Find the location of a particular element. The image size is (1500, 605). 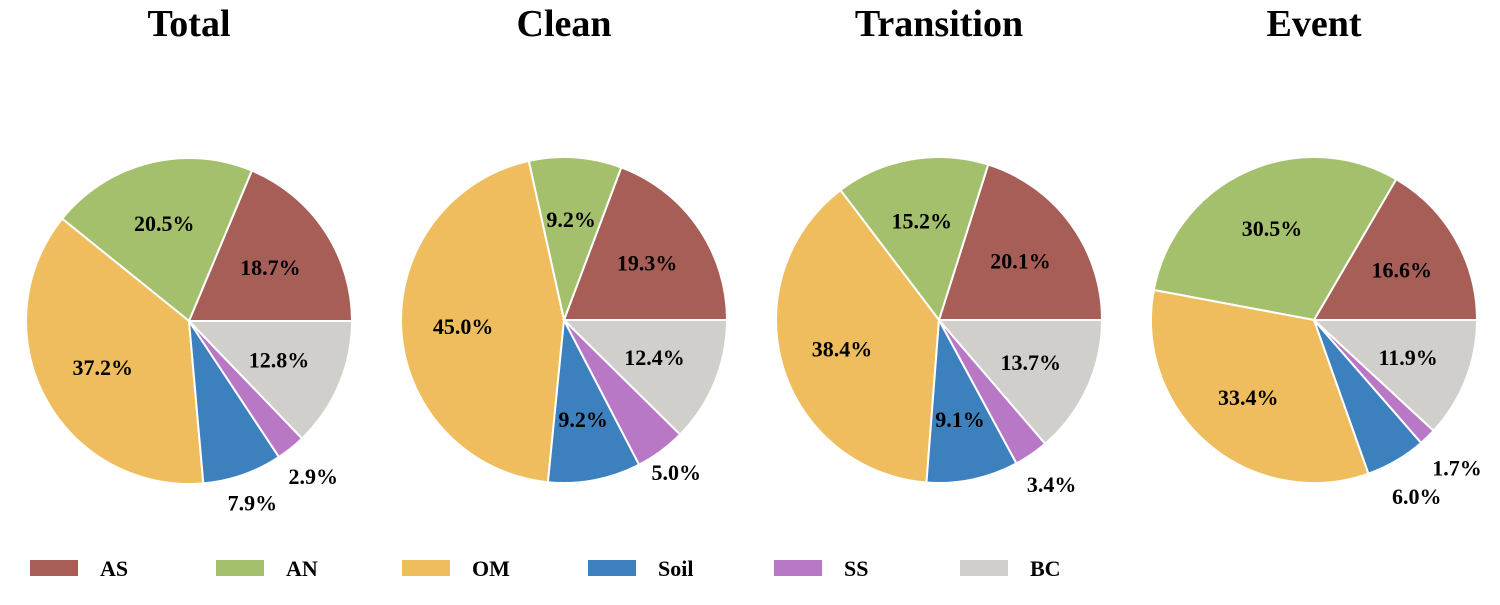

legend-swatch-an is located at coordinates (240, 568).